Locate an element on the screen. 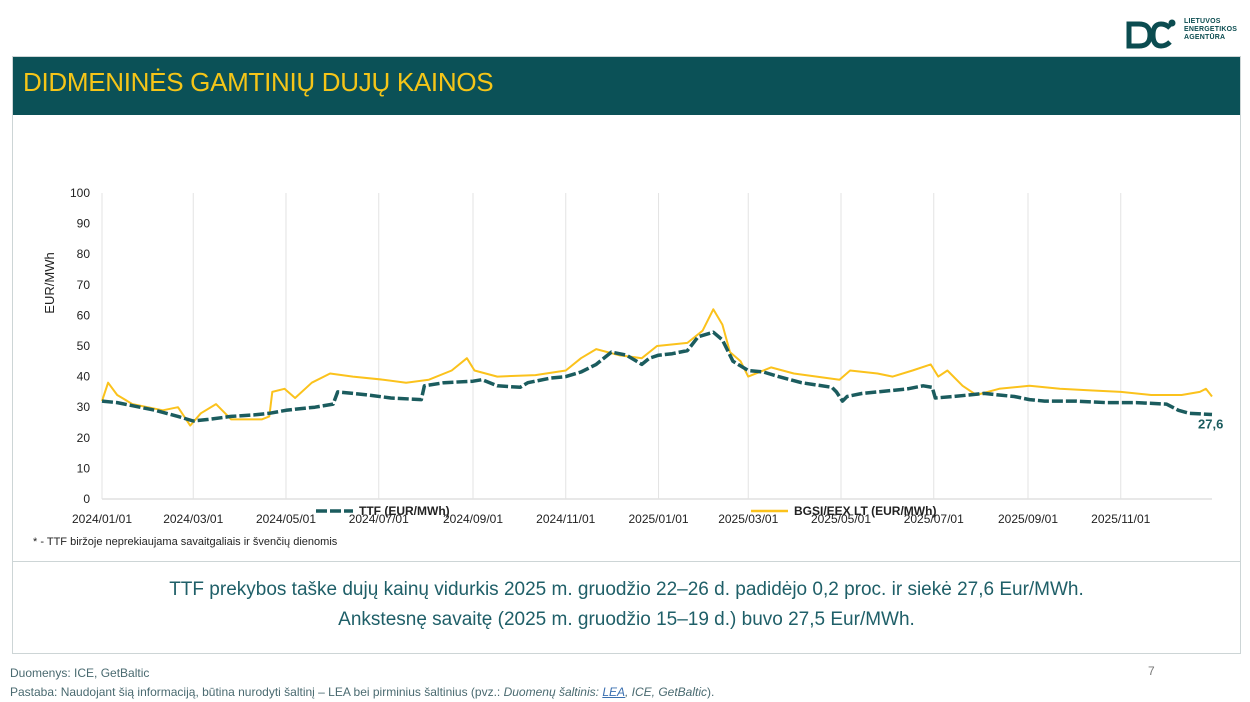 Image resolution: width=1250 pixels, height=702 pixels. usage-note-suffix: ). is located at coordinates (711, 692).